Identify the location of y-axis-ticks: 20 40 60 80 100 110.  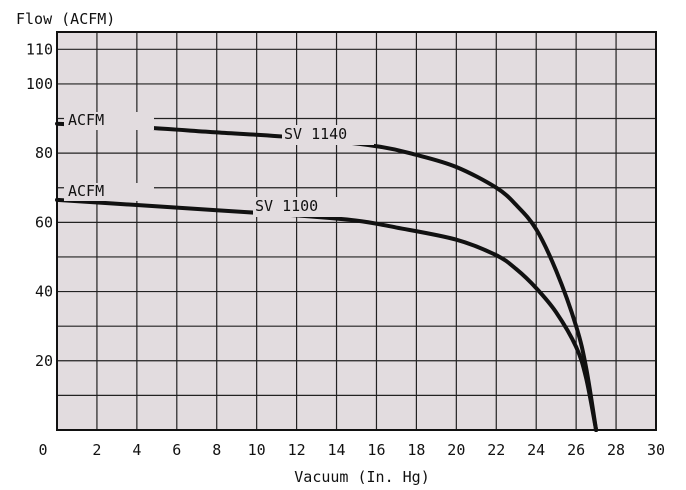
(39, 204).